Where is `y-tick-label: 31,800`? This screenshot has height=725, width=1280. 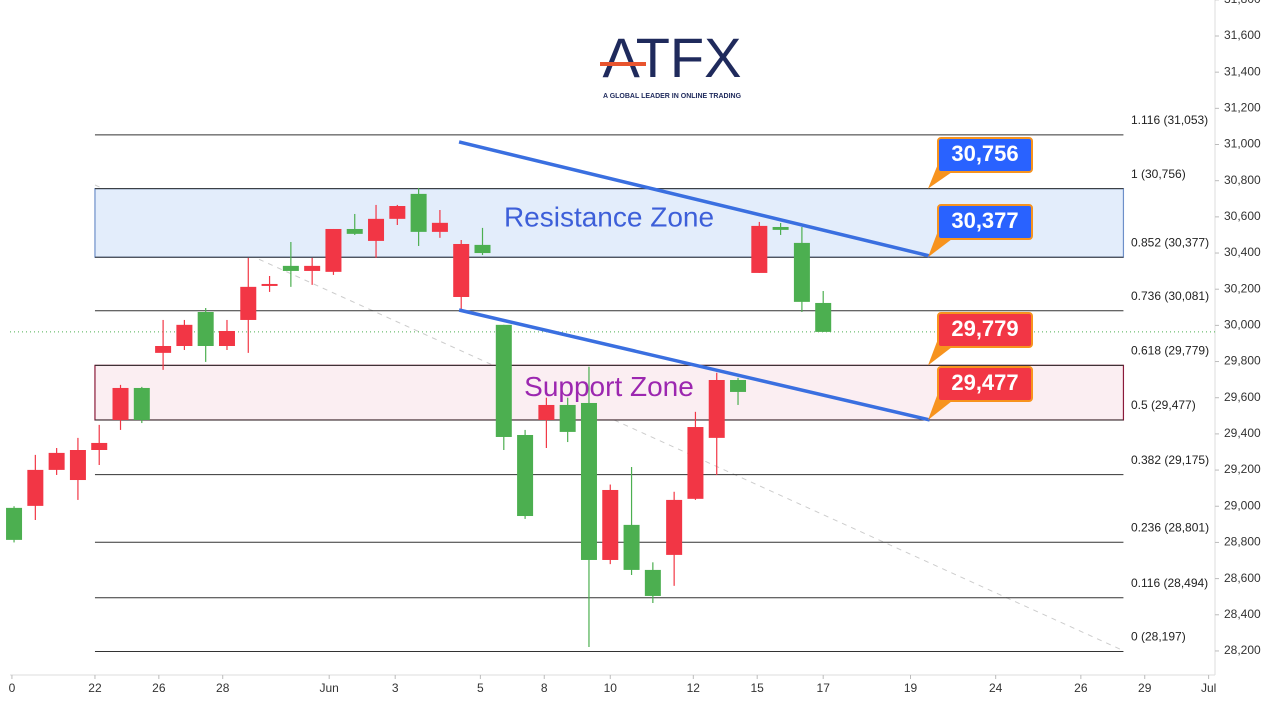 y-tick-label: 31,800 is located at coordinates (1242, 3).